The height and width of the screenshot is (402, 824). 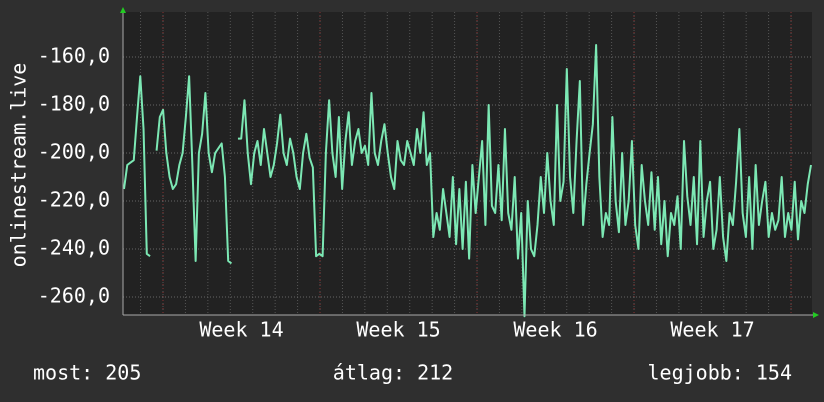 I want to click on y-tick-label: -180,0, so click(x=74, y=104).